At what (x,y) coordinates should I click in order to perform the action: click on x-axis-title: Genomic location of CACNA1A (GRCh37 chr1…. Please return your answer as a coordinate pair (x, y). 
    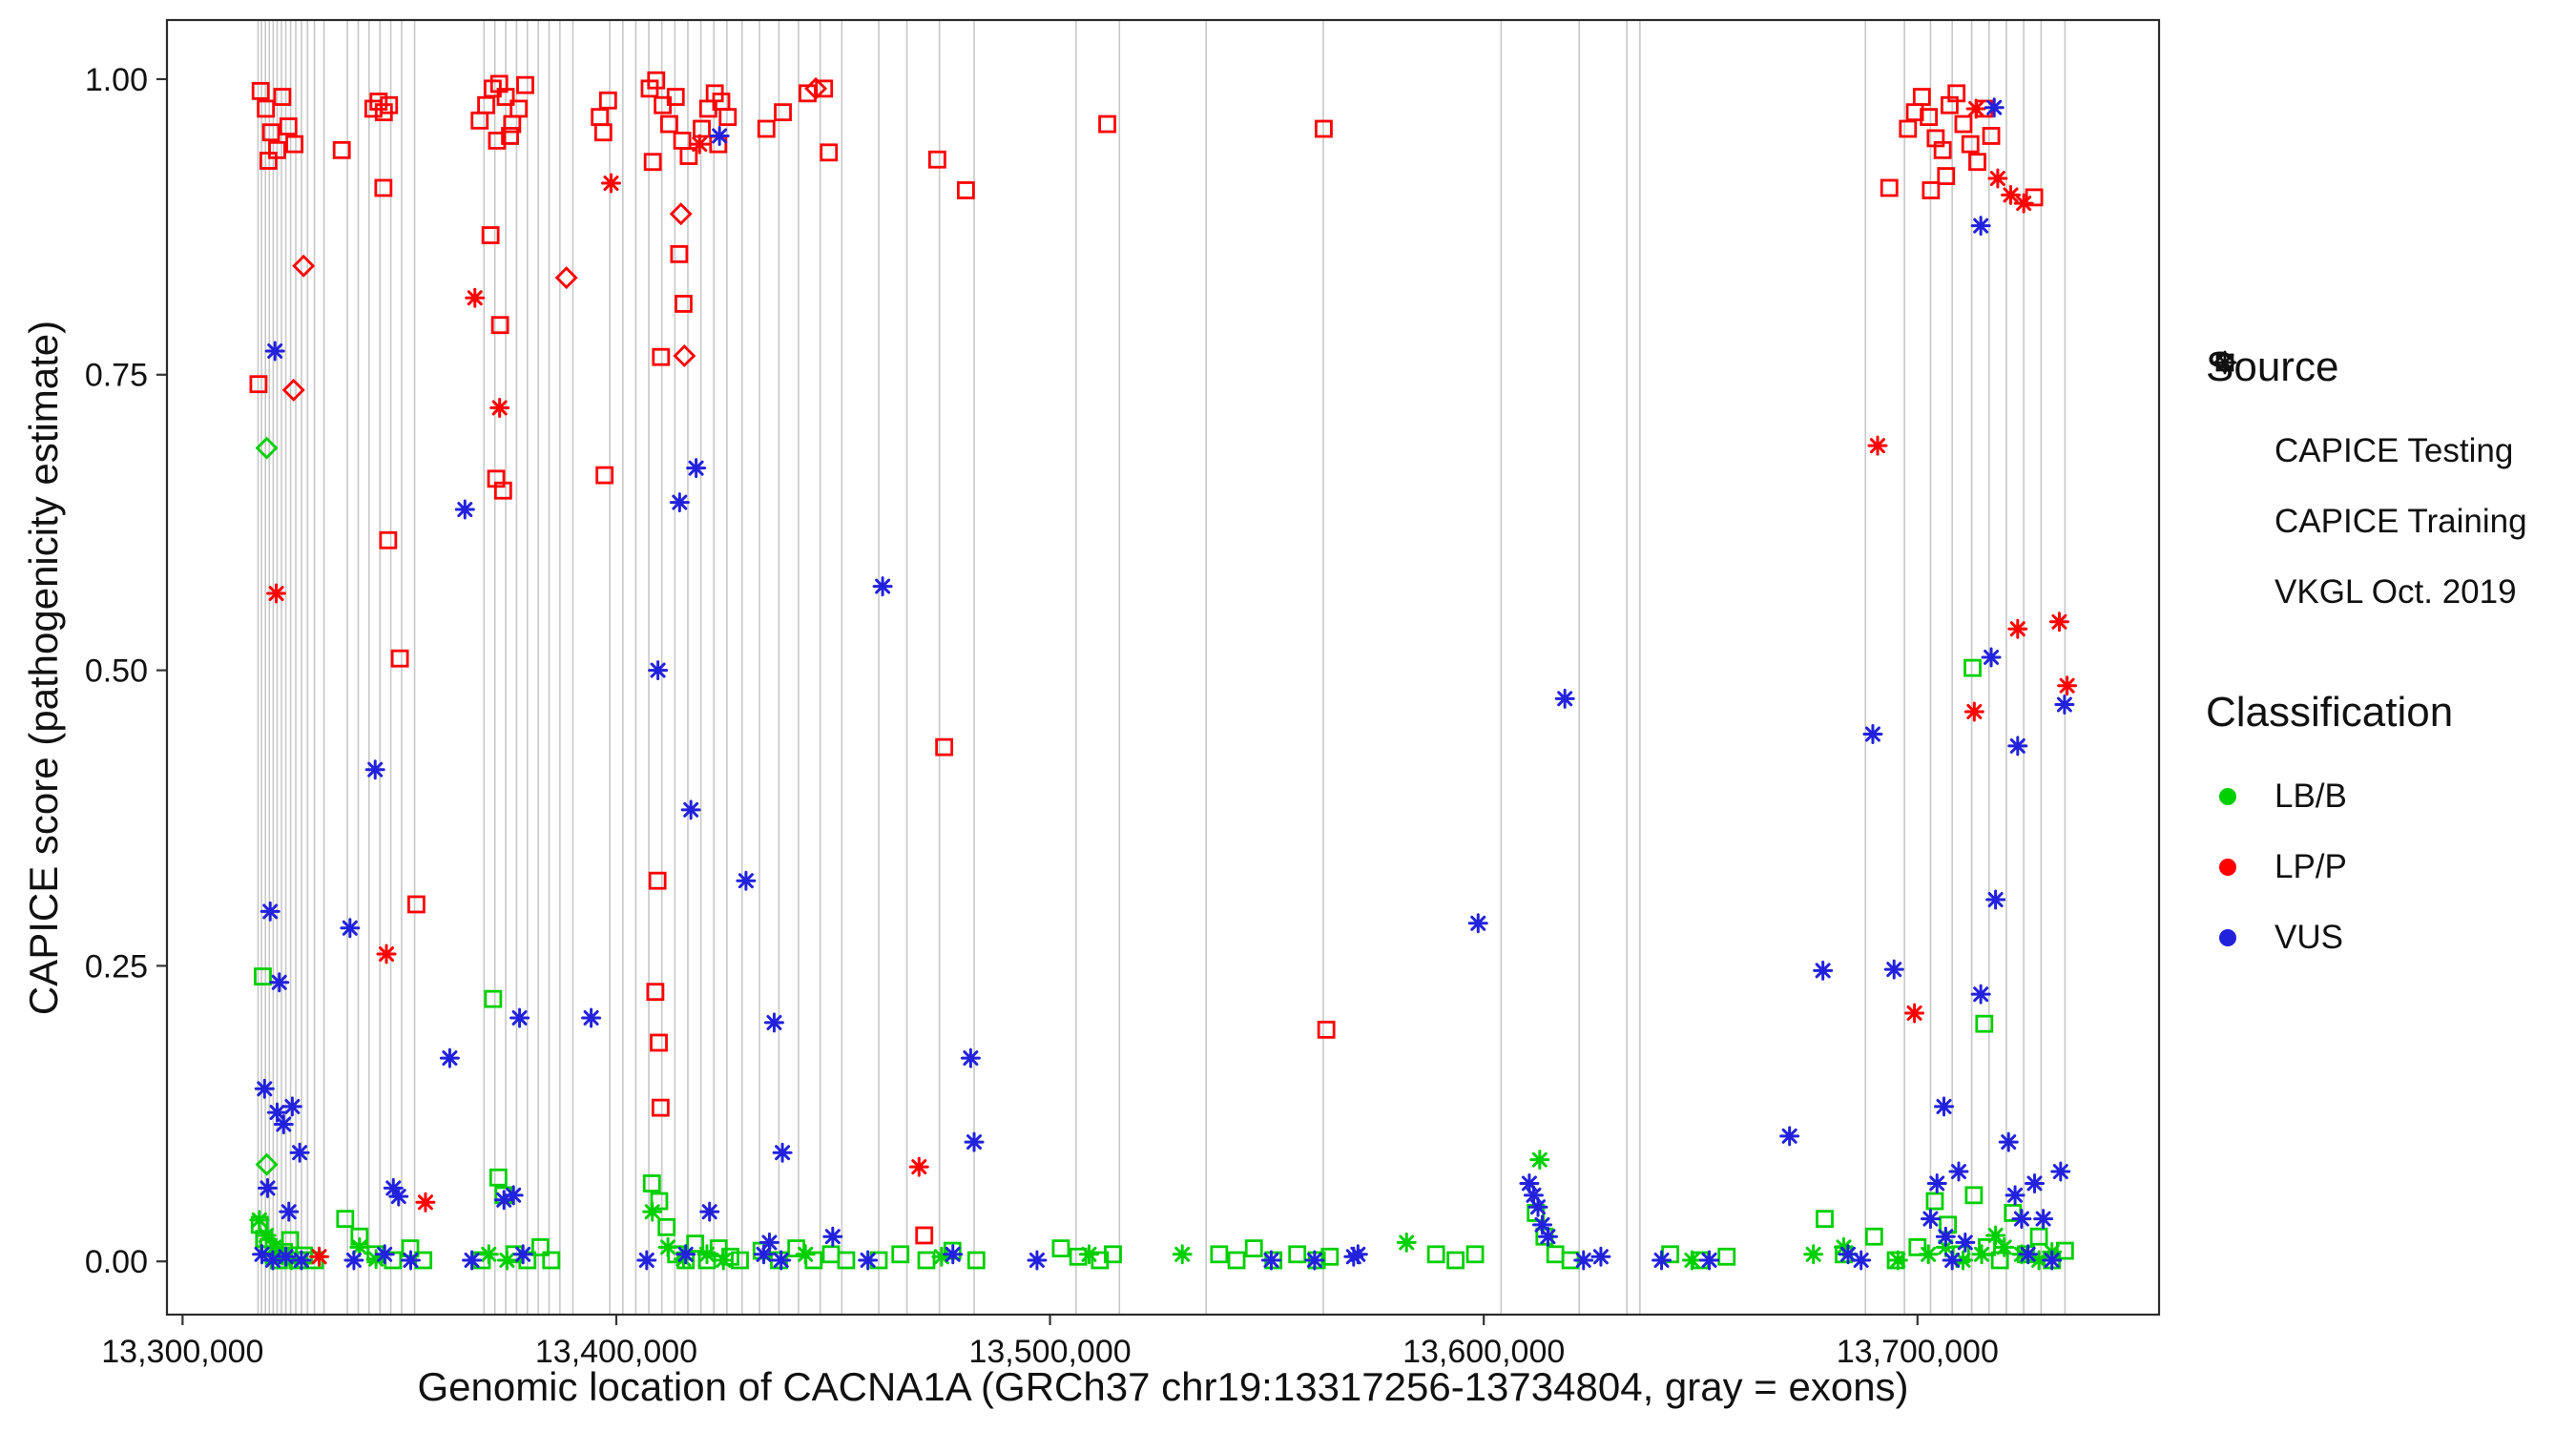
    Looking at the image, I should click on (1163, 1386).